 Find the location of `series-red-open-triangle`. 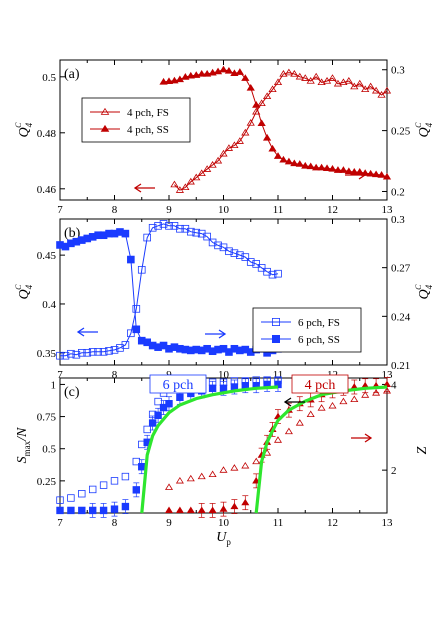

series-red-open-triangle is located at coordinates (278, 438).